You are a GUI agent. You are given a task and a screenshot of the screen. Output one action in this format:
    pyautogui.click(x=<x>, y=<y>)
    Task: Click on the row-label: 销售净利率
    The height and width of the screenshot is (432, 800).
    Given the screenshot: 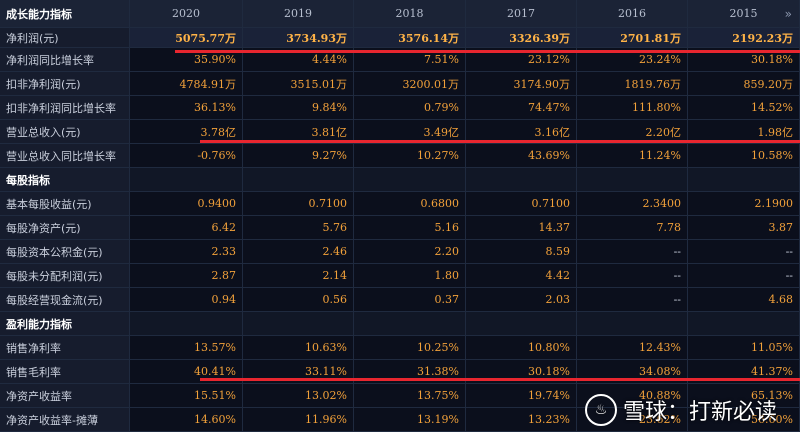 What is the action you would take?
    pyautogui.click(x=65, y=348)
    